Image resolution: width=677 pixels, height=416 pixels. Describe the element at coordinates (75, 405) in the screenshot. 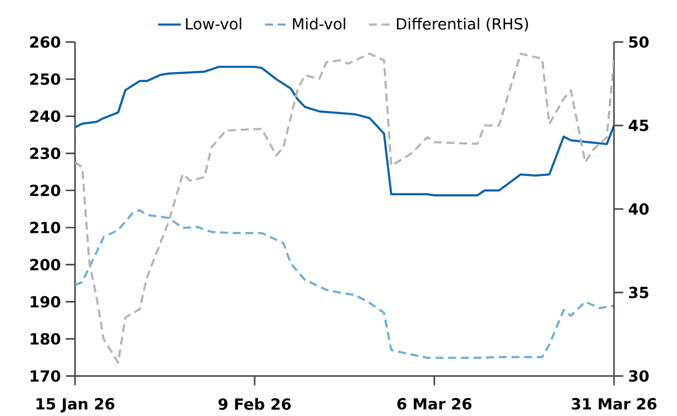

I see `x-tick-label: 15 Jan 26` at that location.